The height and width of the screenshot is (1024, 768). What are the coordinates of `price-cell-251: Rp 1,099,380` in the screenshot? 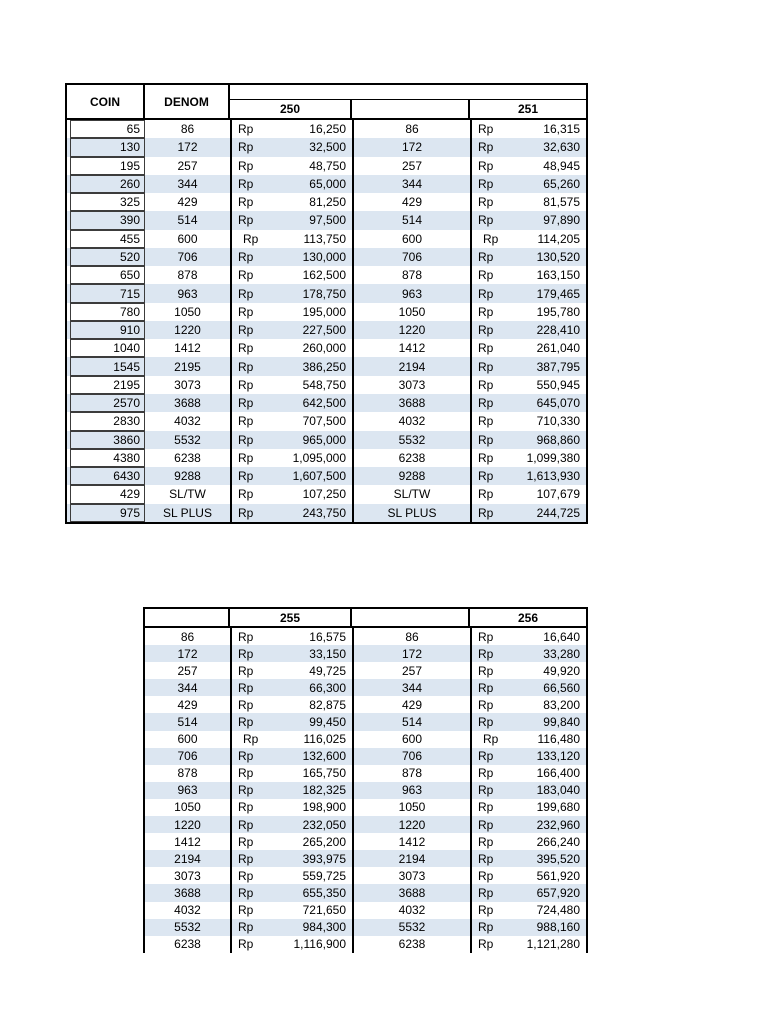 It's located at (528, 458).